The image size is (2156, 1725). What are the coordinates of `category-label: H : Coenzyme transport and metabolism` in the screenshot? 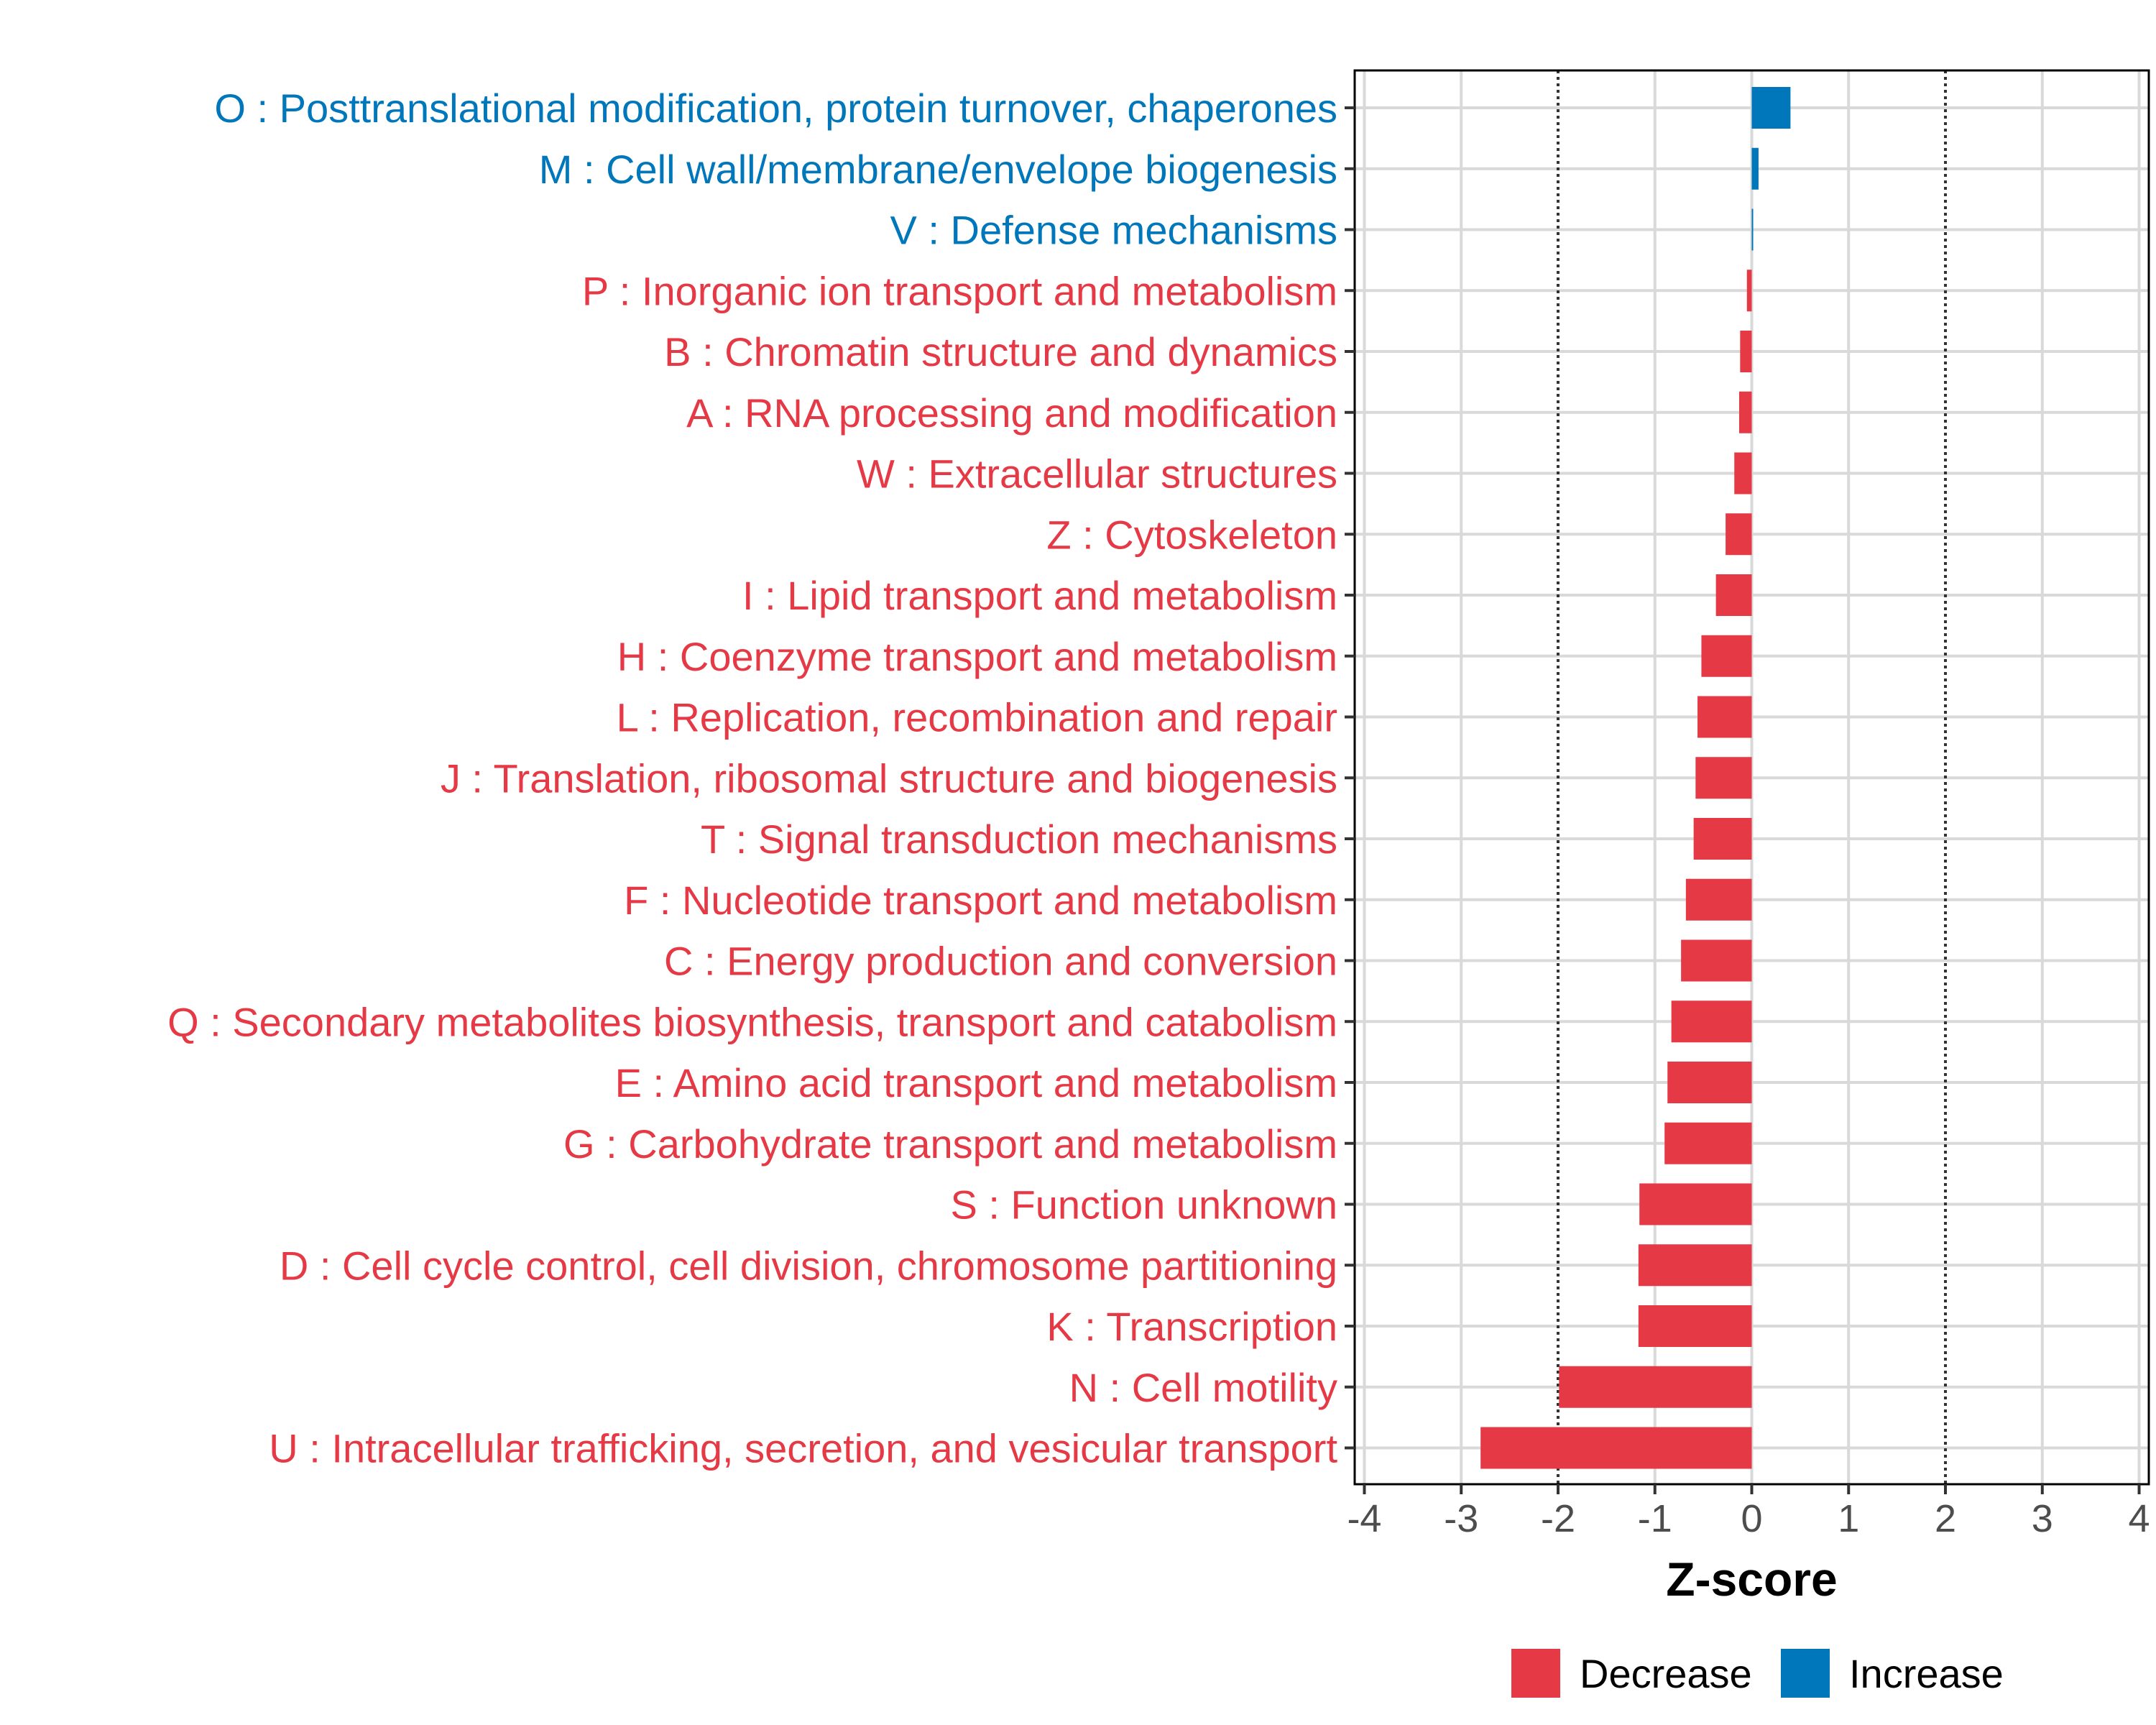 It's located at (977, 656).